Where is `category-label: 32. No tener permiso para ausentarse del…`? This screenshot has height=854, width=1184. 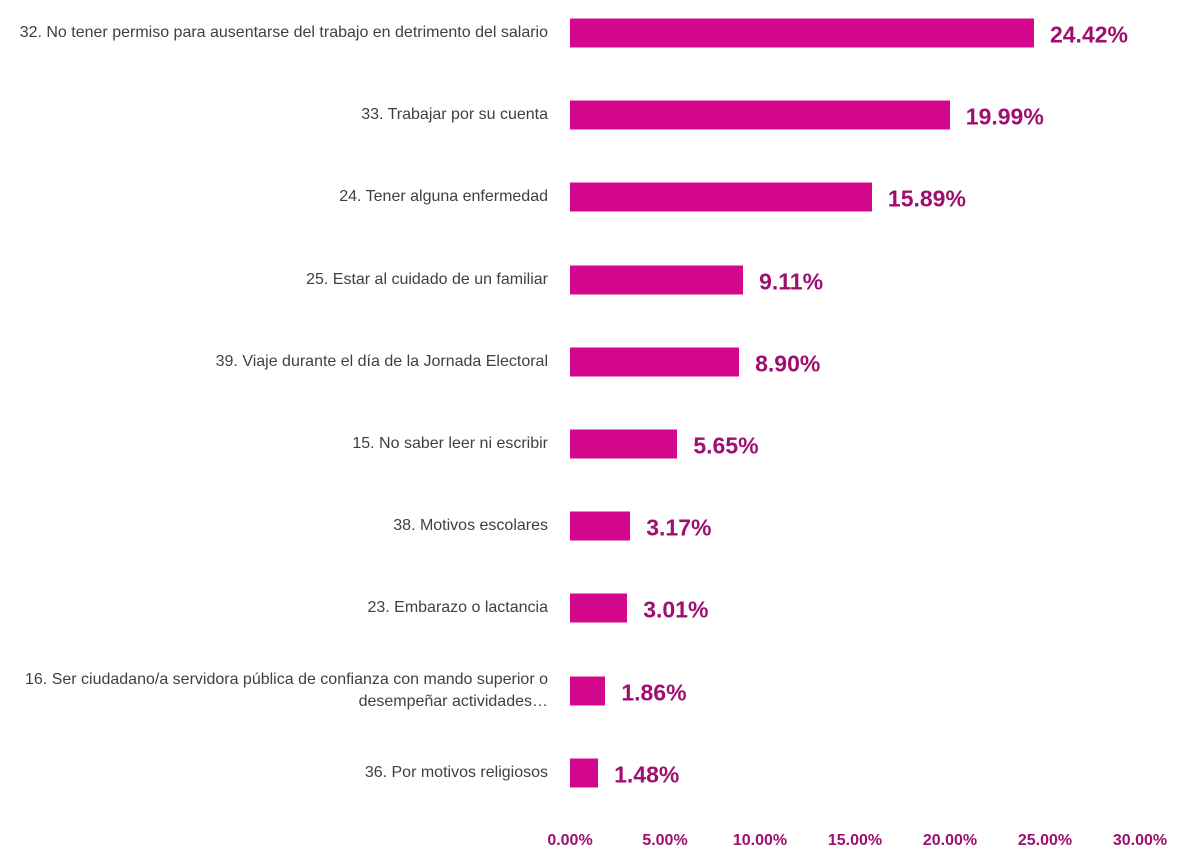
category-label: 32. No tener permiso para ausentarse del… is located at coordinates (283, 32).